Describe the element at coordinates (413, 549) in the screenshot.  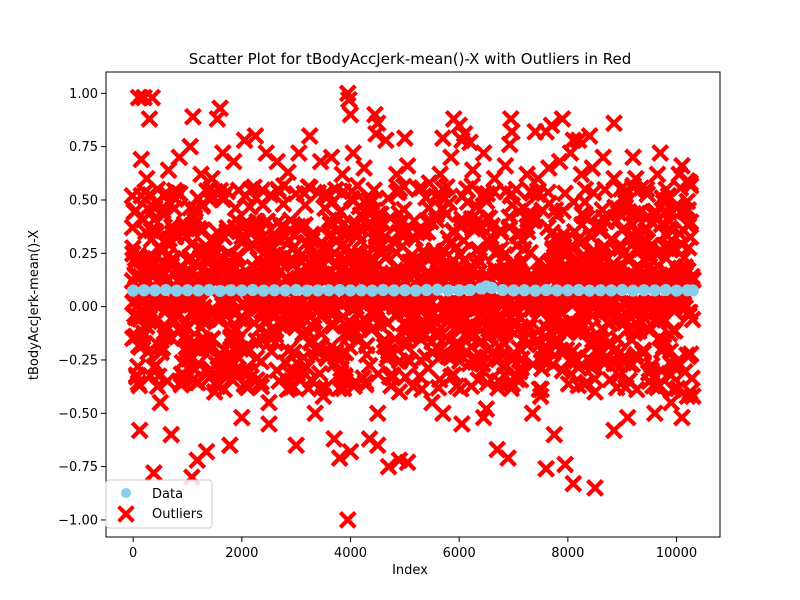
I see `x-axis: 0 2000 4000 6000 8000 10000` at that location.